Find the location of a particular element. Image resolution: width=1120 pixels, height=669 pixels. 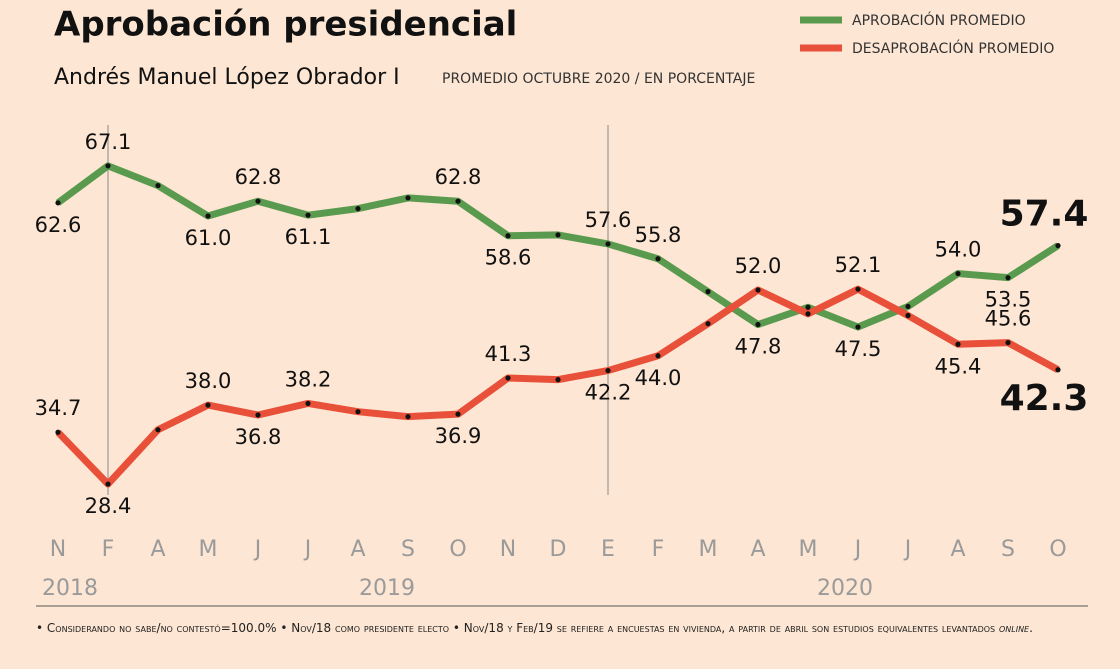

data-label: 54.0 is located at coordinates (958, 250).